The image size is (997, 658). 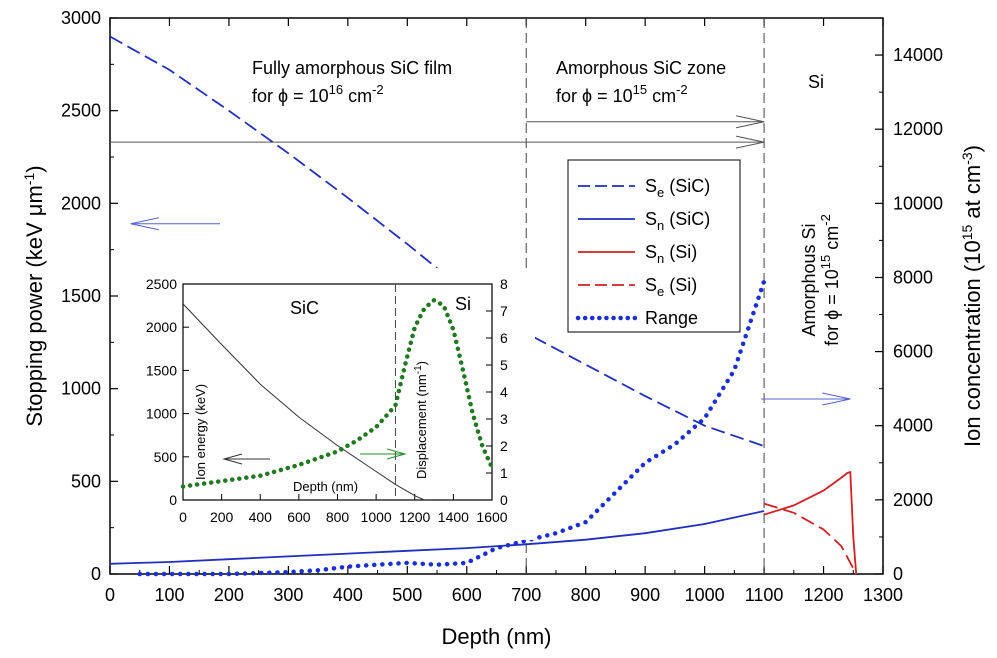 What do you see at coordinates (421, 420) in the screenshot?
I see `inset-y2-axis-label: Displacement (nm-1)` at bounding box center [421, 420].